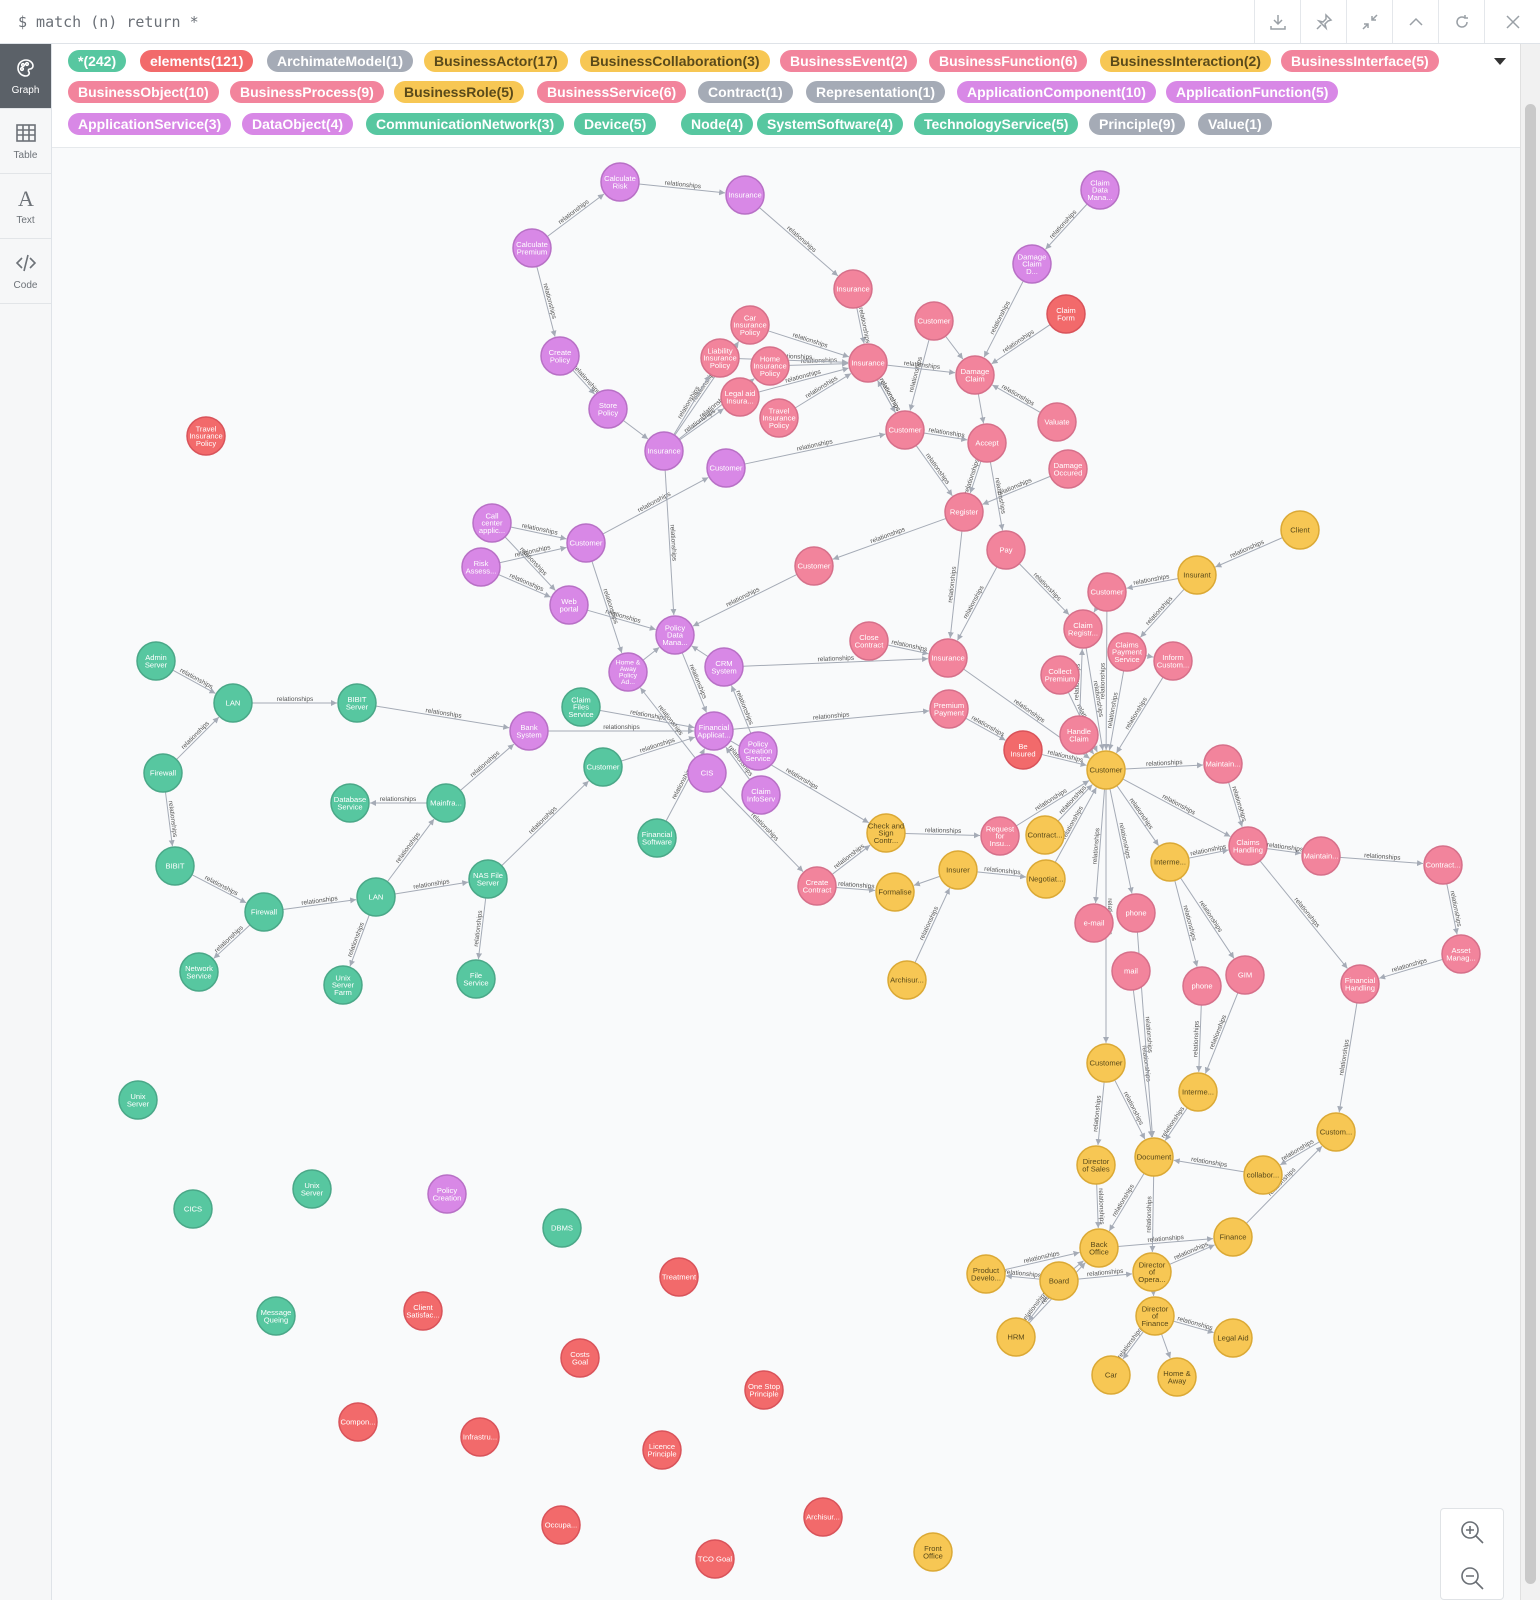  I want to click on graph-node: CIS, so click(707, 773).